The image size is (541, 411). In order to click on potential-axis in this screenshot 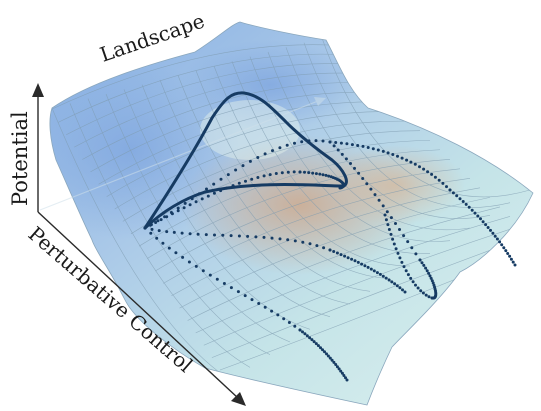, I will do `click(38, 147)`.